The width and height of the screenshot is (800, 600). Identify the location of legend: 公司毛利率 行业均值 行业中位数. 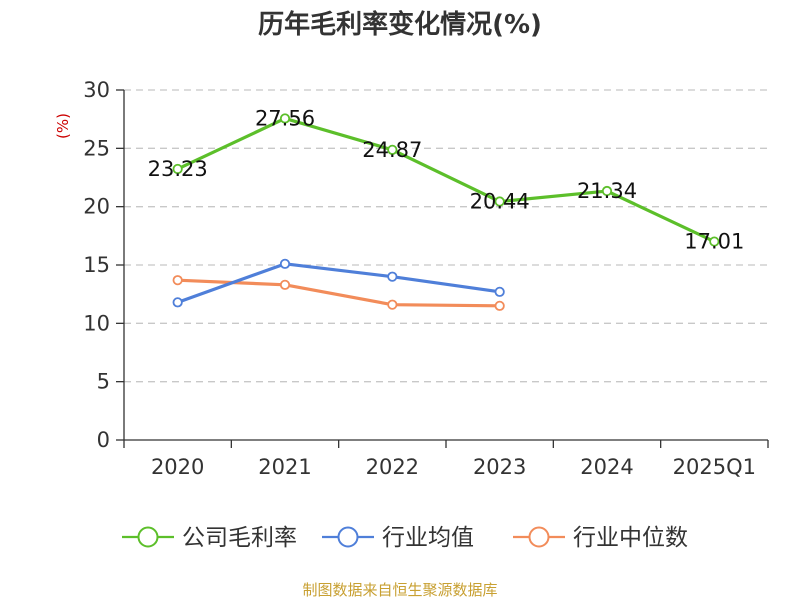
(405, 538).